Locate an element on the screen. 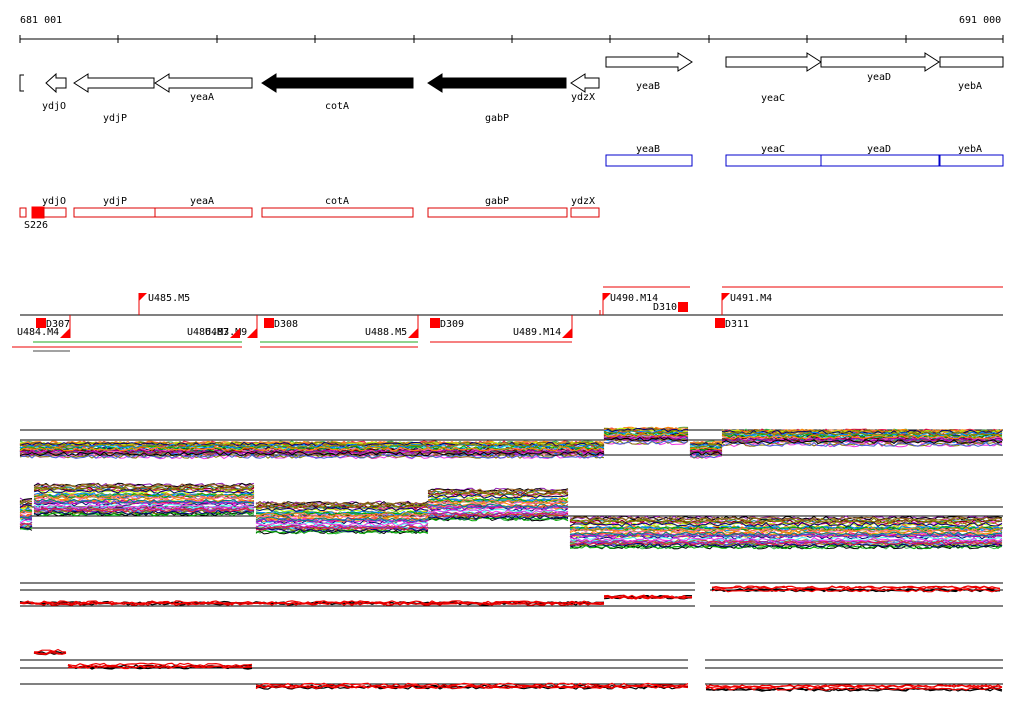 This screenshot has height=714, width=1024. fwd-label-yeaD: yeaD is located at coordinates (879, 149).